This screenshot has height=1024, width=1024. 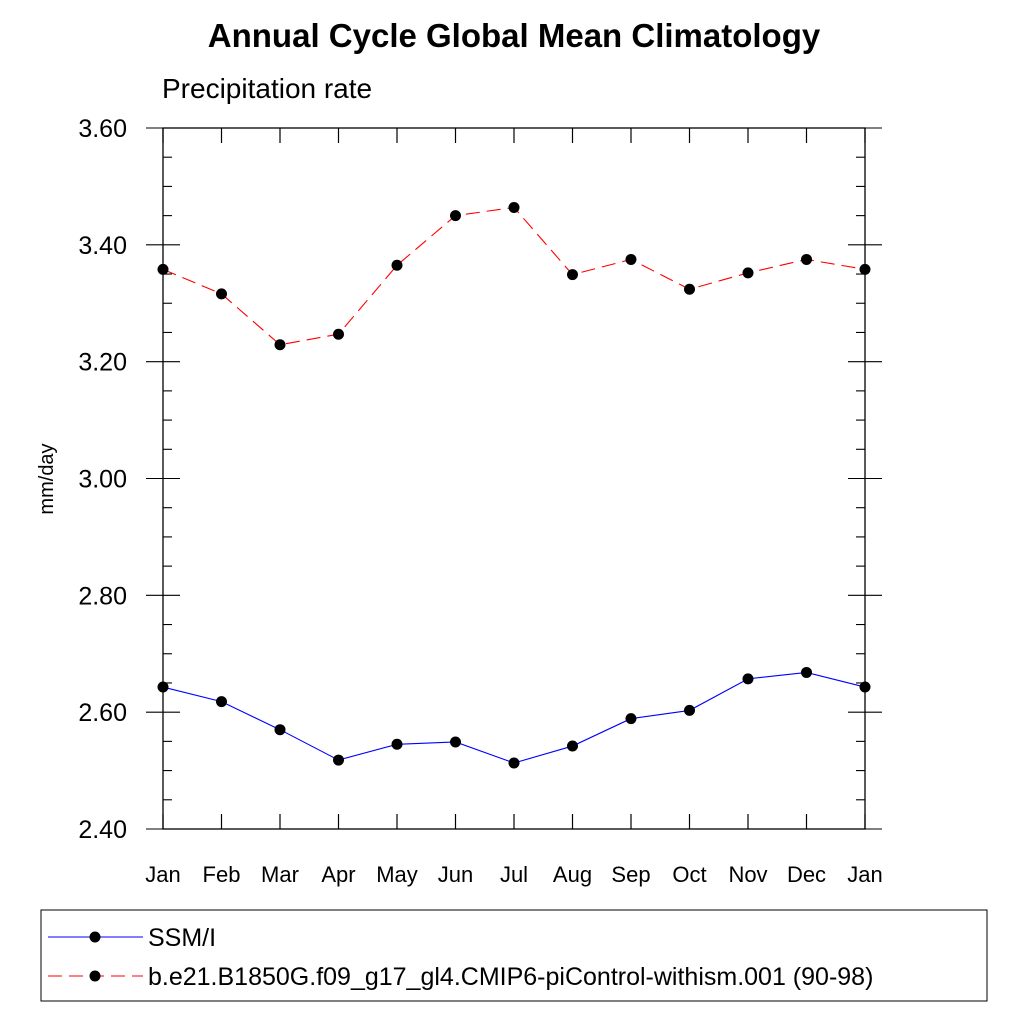 I want to click on x-tick-label: Mar, so click(x=280, y=874).